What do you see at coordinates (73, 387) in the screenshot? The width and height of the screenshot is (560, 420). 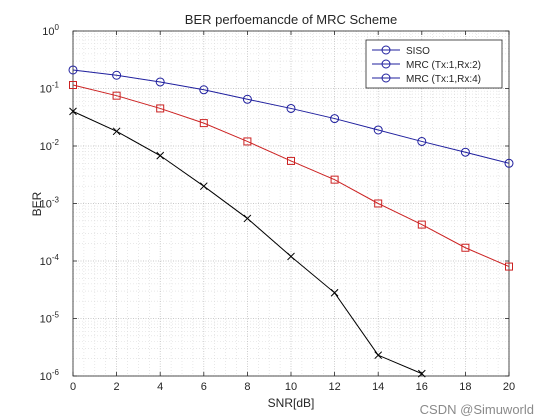 I see `x-tick-label: 0` at bounding box center [73, 387].